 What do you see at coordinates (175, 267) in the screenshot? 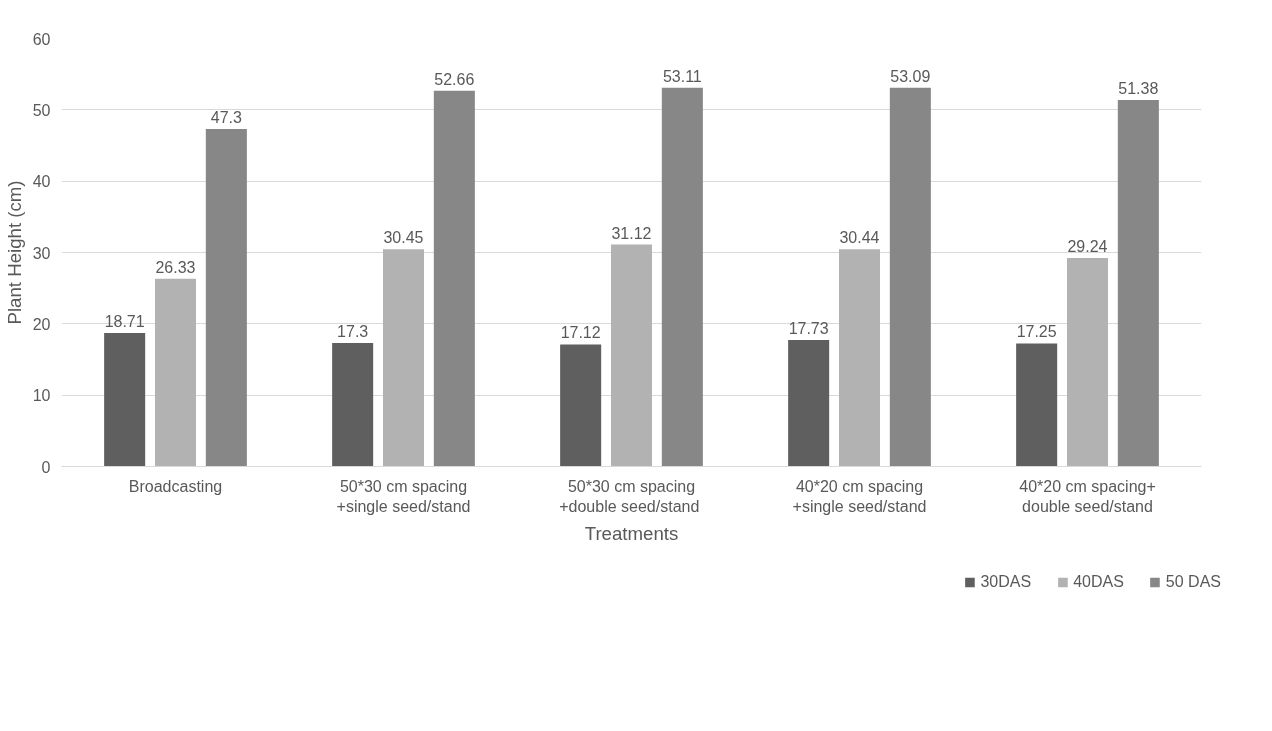
I see `data-label: 26.33` at bounding box center [175, 267].